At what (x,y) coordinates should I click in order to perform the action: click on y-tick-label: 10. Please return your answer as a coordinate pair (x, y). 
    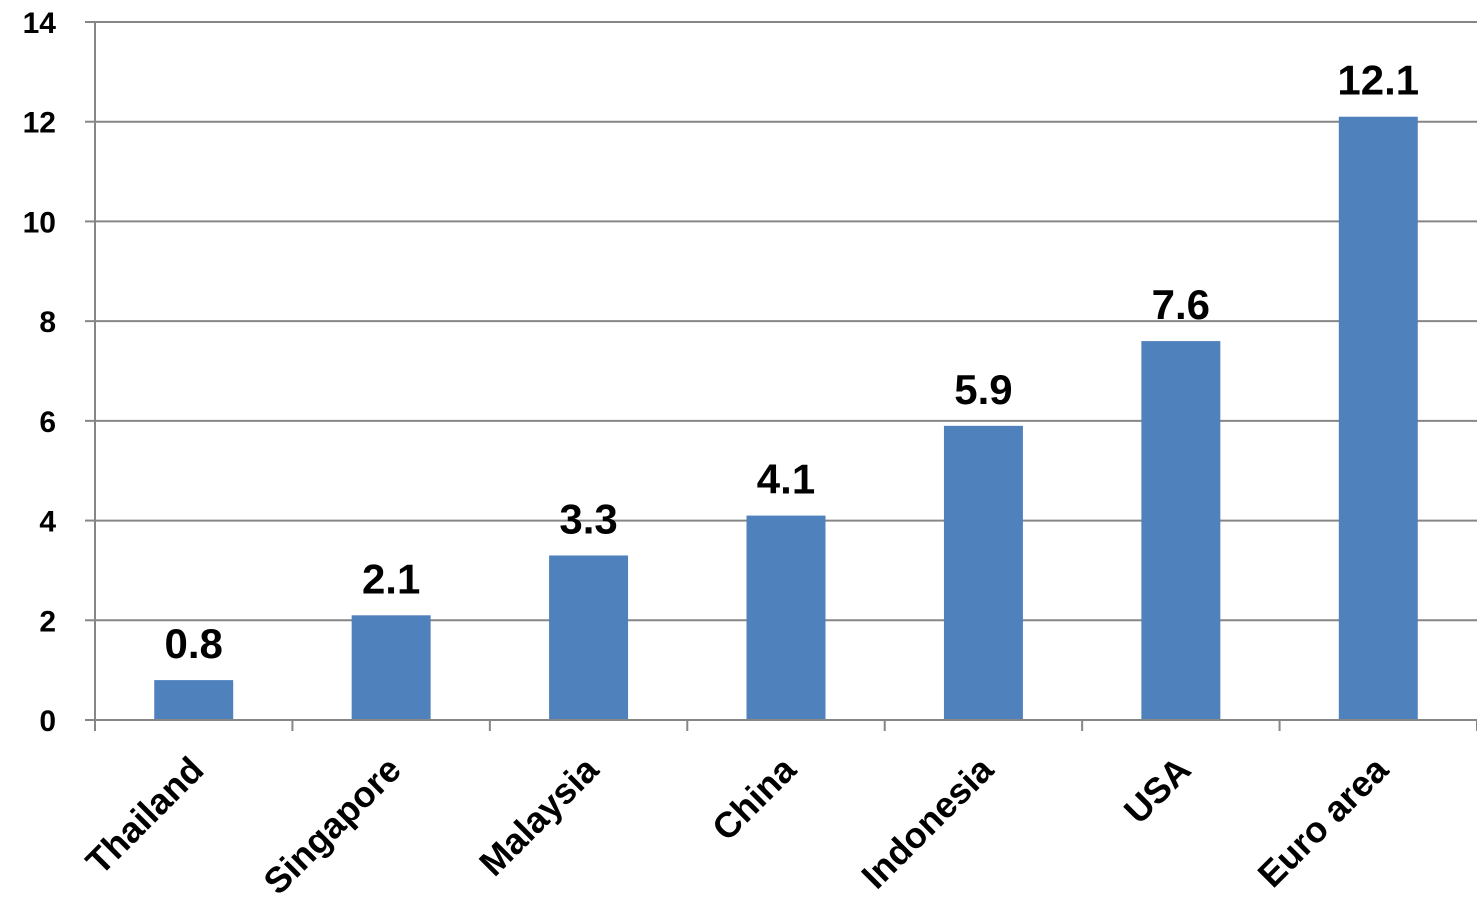
    Looking at the image, I should click on (39, 222).